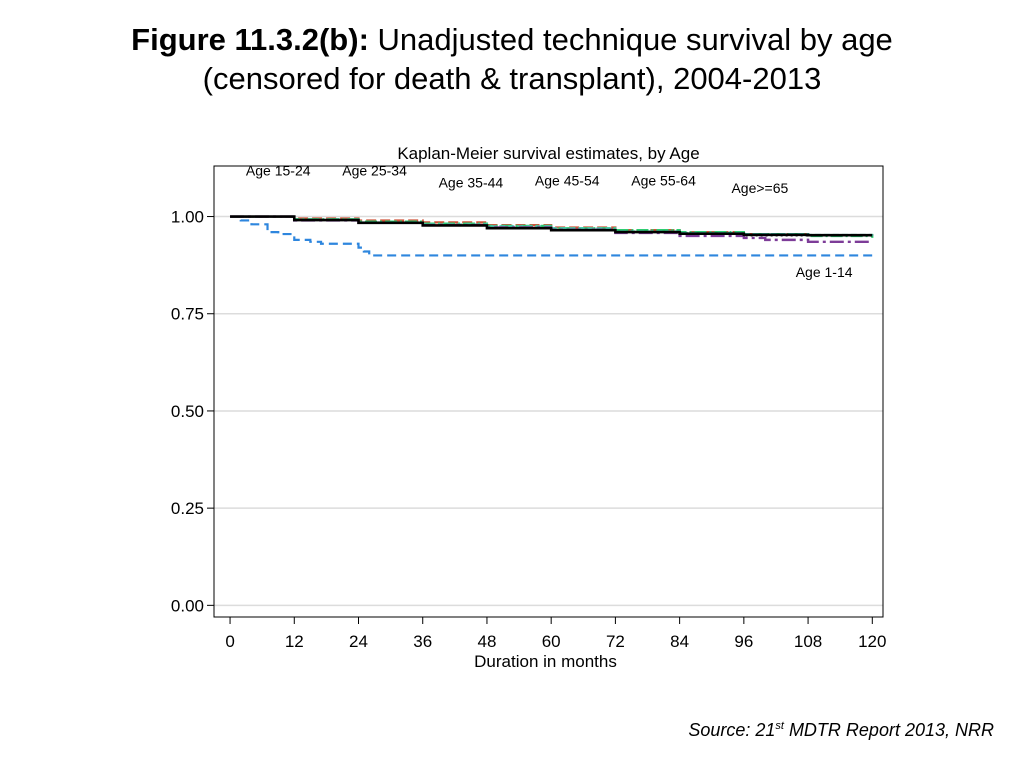  I want to click on source-superscript: st, so click(779, 726).